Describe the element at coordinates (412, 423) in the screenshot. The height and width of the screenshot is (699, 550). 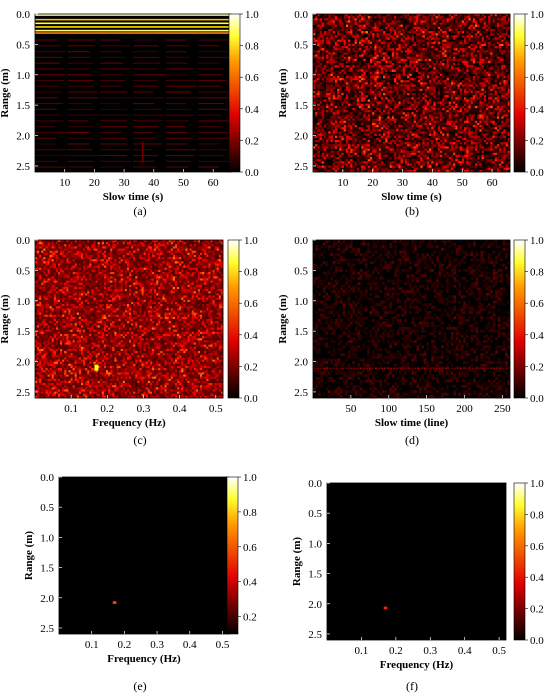
I see `x-axis-label: Slow time (line)` at that location.